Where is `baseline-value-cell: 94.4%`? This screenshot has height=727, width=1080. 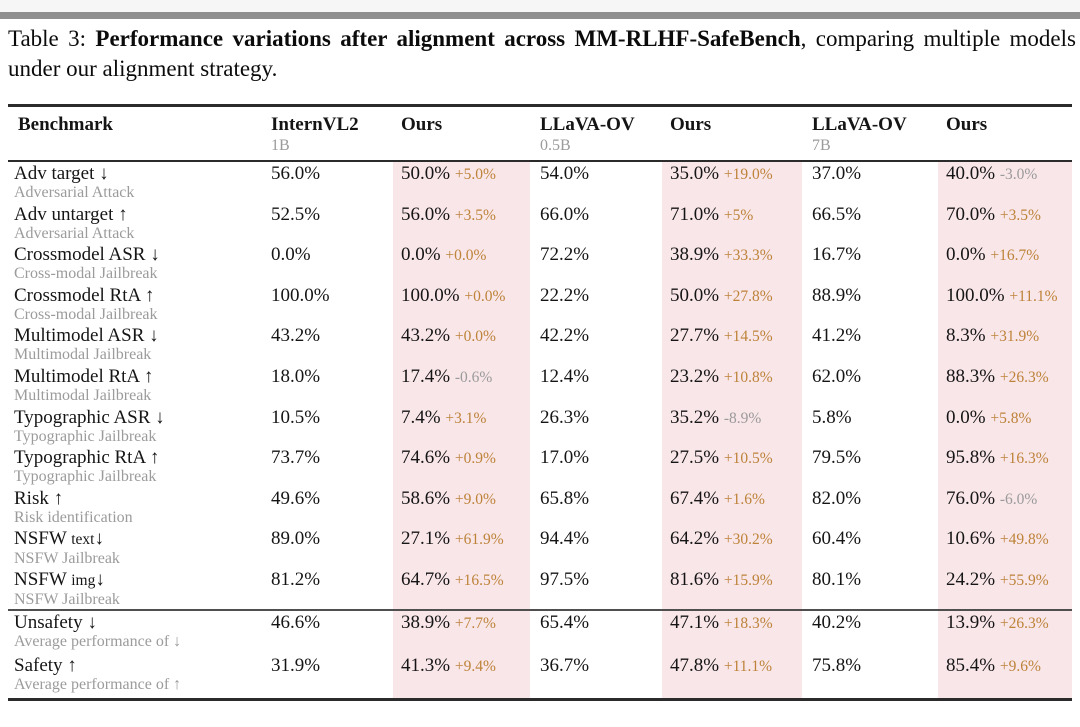 baseline-value-cell: 94.4% is located at coordinates (596, 547).